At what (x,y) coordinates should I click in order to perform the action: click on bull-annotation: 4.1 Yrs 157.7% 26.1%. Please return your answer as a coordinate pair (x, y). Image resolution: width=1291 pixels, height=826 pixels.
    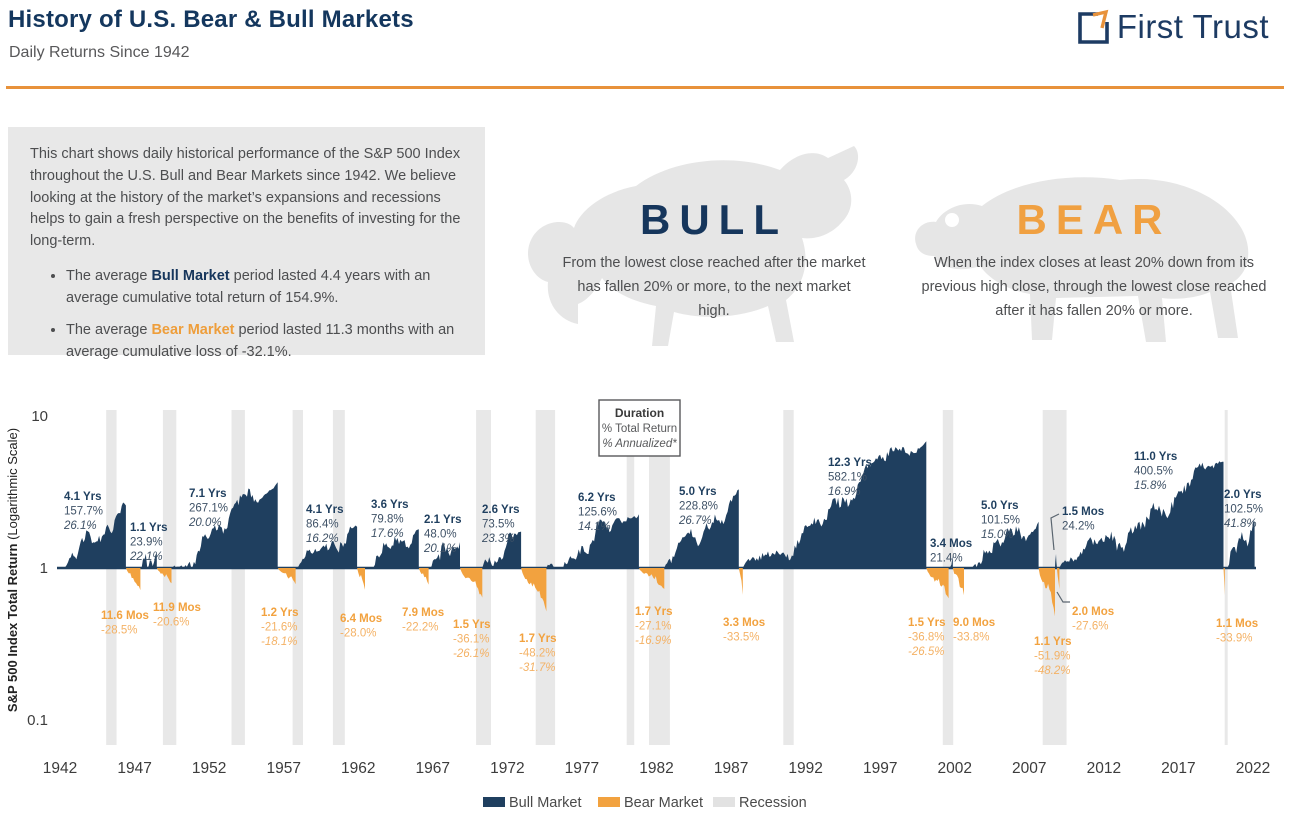
    Looking at the image, I should click on (83, 511).